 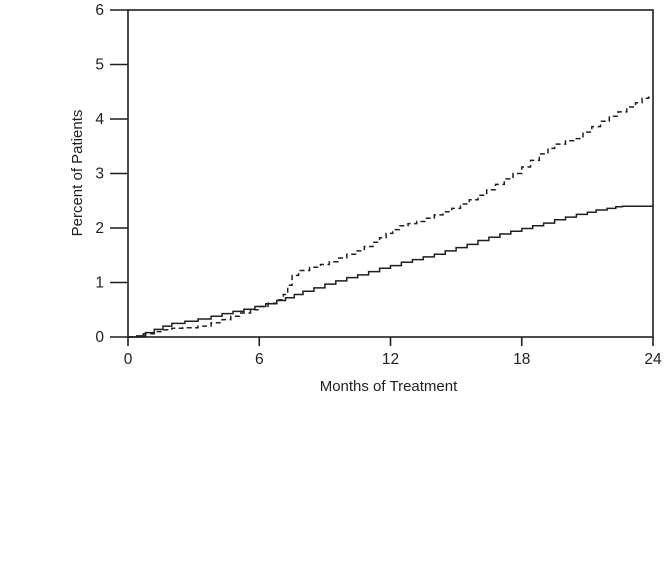 What do you see at coordinates (128, 359) in the screenshot?
I see `x-tick-label: 0` at bounding box center [128, 359].